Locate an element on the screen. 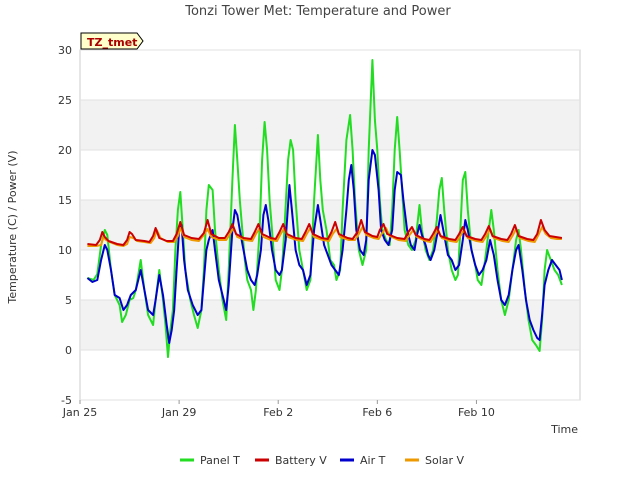 This screenshot has height=484, width=640. y-tick-label: 10 is located at coordinates (65, 250).